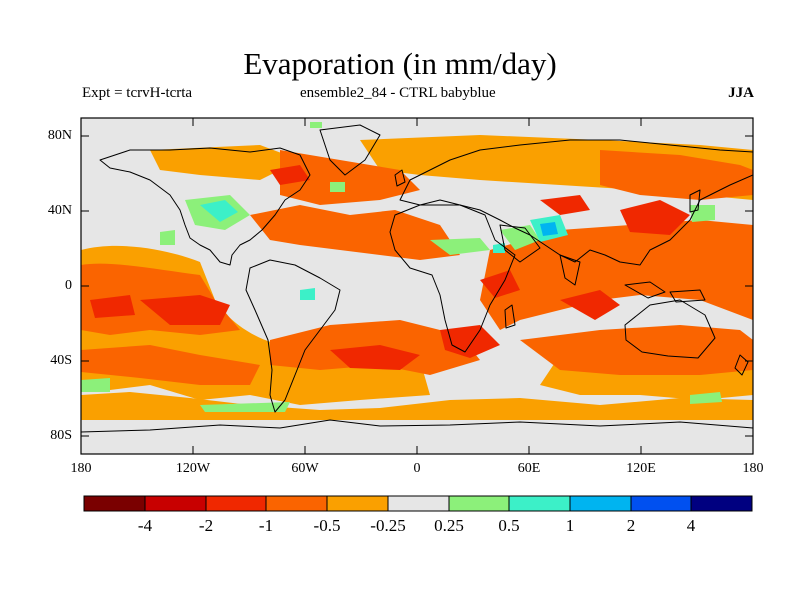 This screenshot has height=600, width=800. I want to click on colorbar-label-8: 1, so click(570, 525).